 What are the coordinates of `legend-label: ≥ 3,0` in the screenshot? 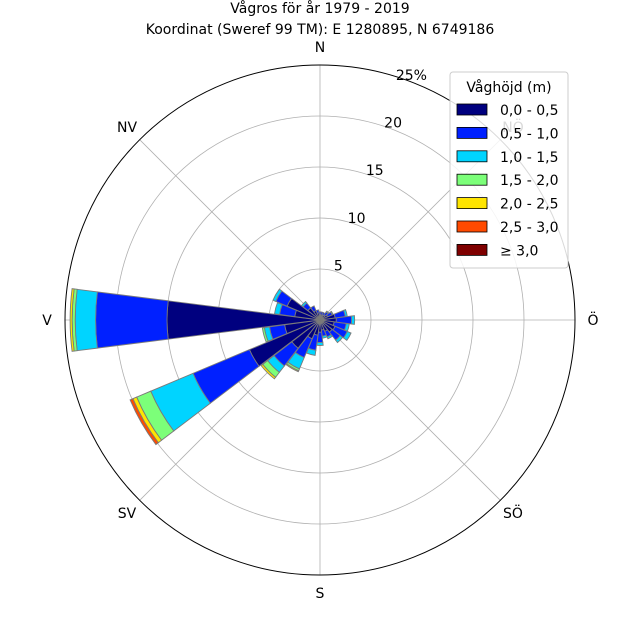 It's located at (519, 251).